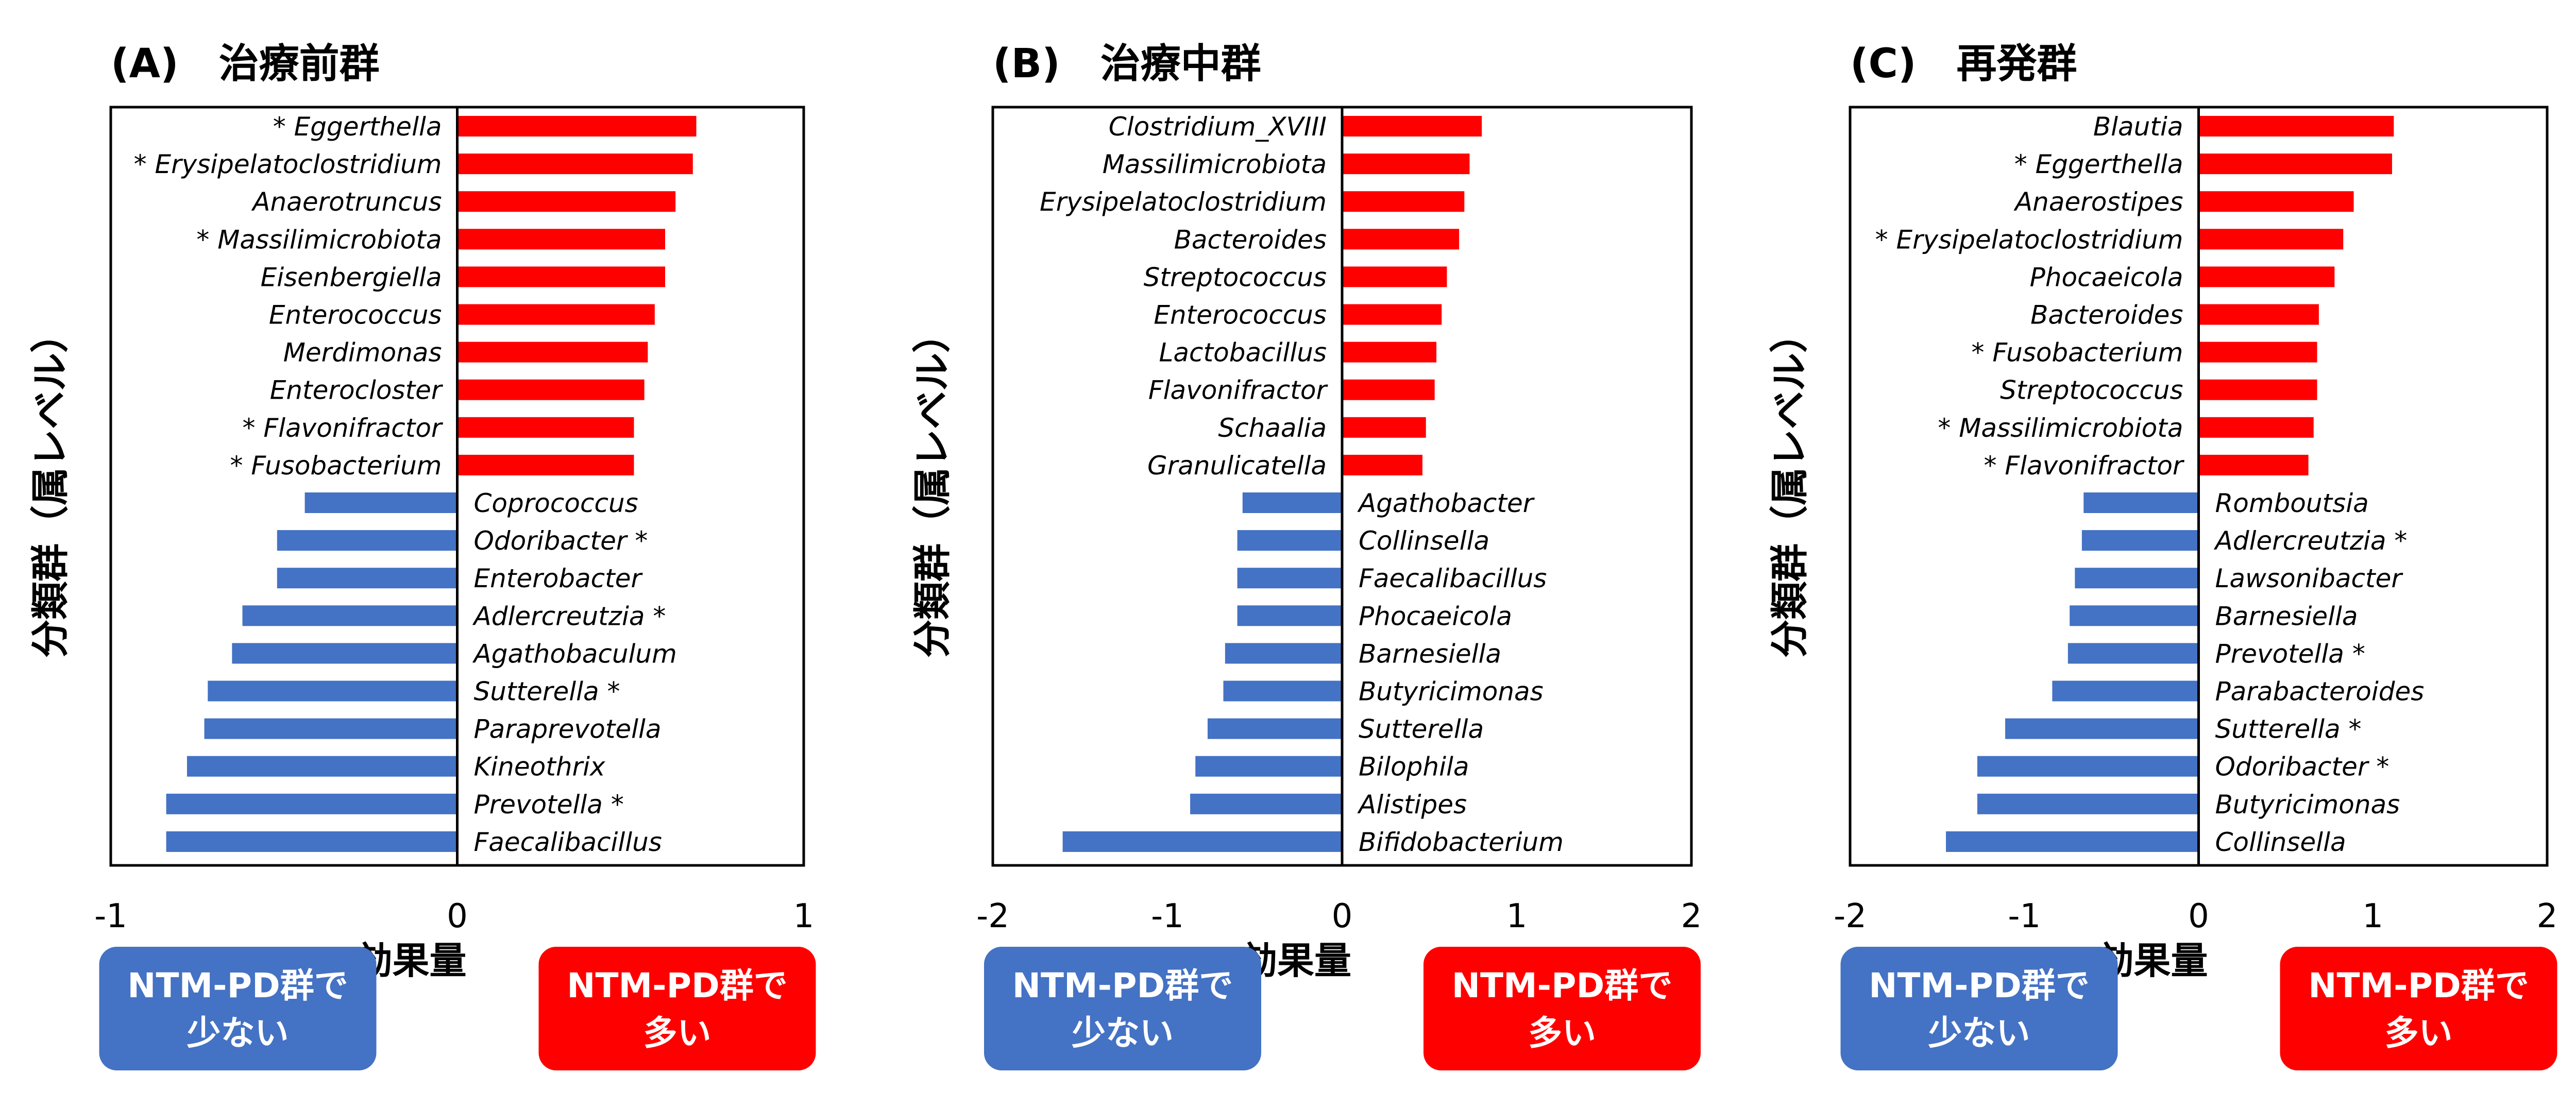 Image resolution: width=2576 pixels, height=1108 pixels. Describe the element at coordinates (351, 277) in the screenshot. I see `taxon-label: Eisenbergiella` at that location.